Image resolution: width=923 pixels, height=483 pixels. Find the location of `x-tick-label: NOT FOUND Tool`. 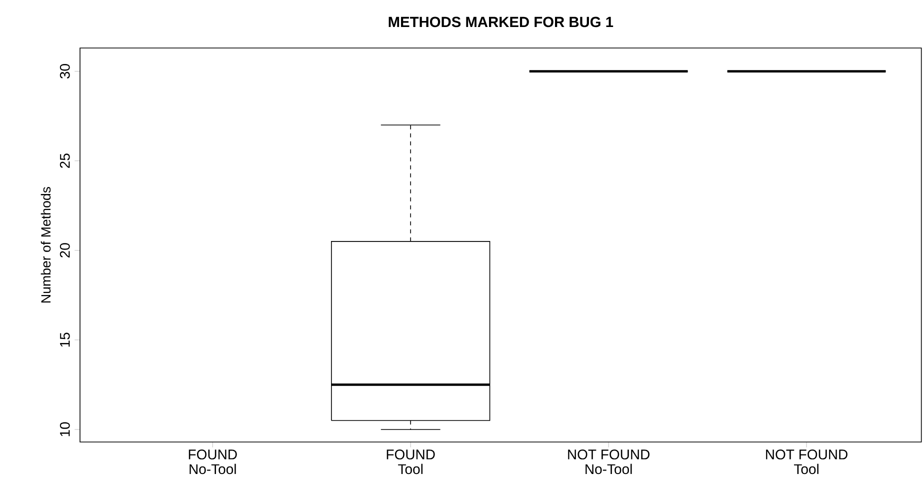

x-tick-label: NOT FOUND Tool is located at coordinates (807, 462).